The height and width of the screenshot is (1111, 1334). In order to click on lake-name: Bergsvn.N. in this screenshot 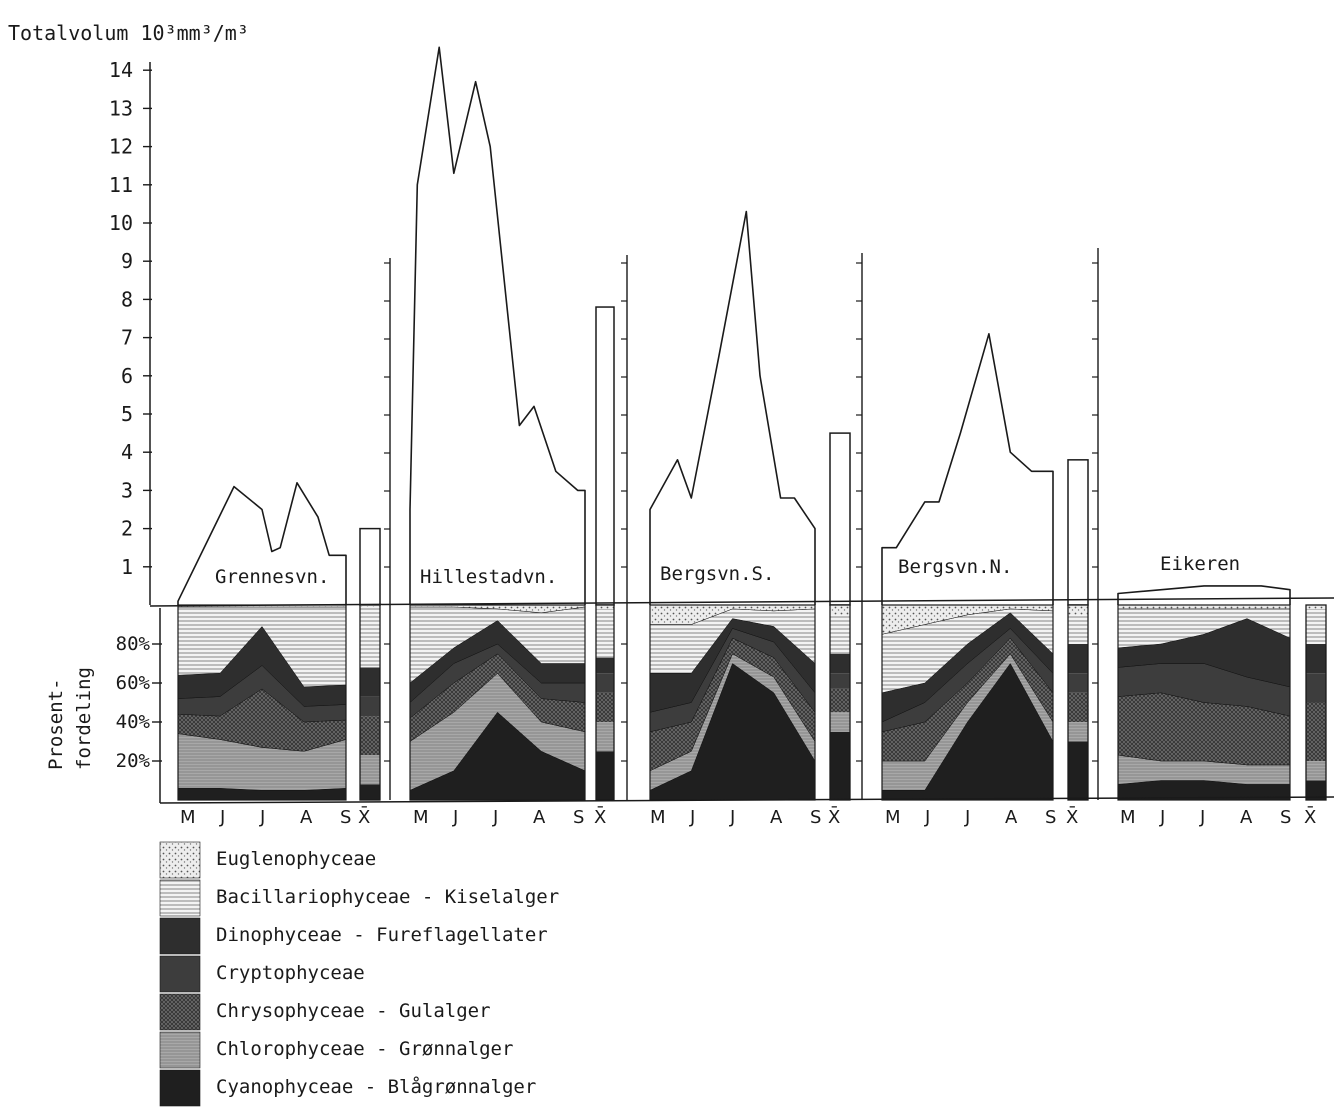, I will do `click(955, 567)`.